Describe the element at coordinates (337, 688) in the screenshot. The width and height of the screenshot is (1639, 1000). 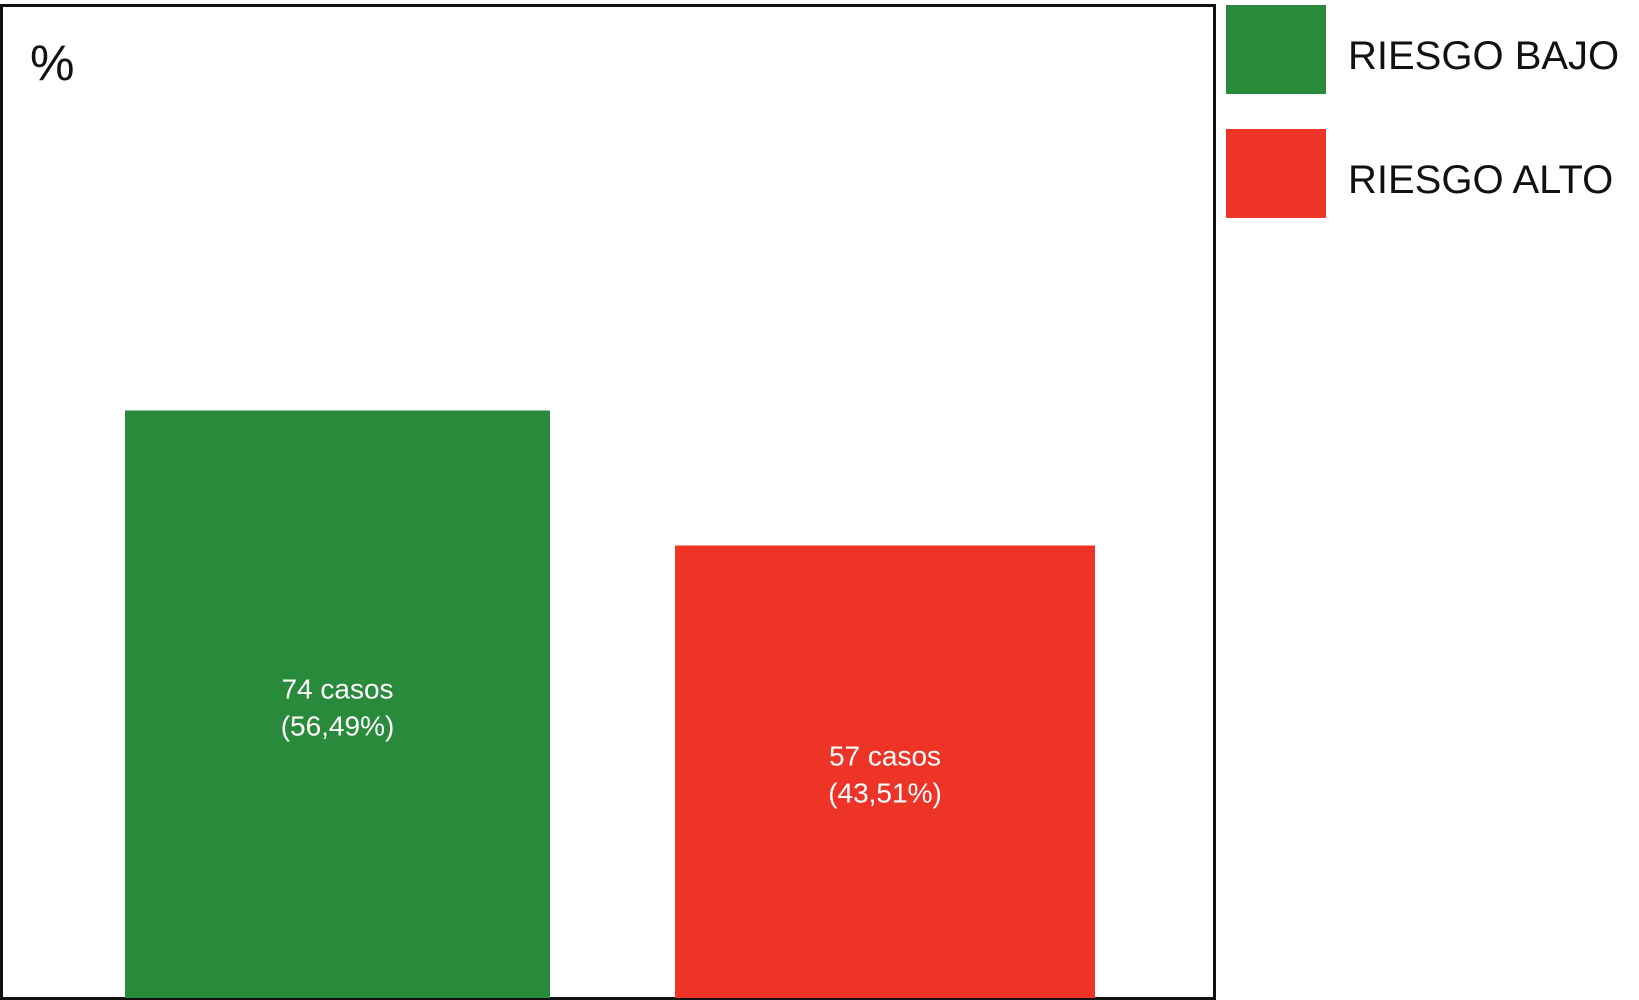
I see `bar-count-label: 74 casos` at that location.